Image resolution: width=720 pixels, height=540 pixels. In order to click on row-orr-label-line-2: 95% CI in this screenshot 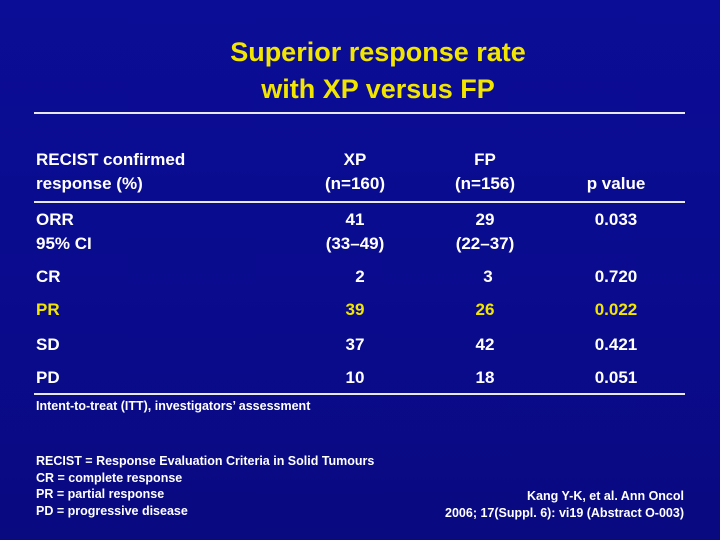, I will do `click(64, 243)`.